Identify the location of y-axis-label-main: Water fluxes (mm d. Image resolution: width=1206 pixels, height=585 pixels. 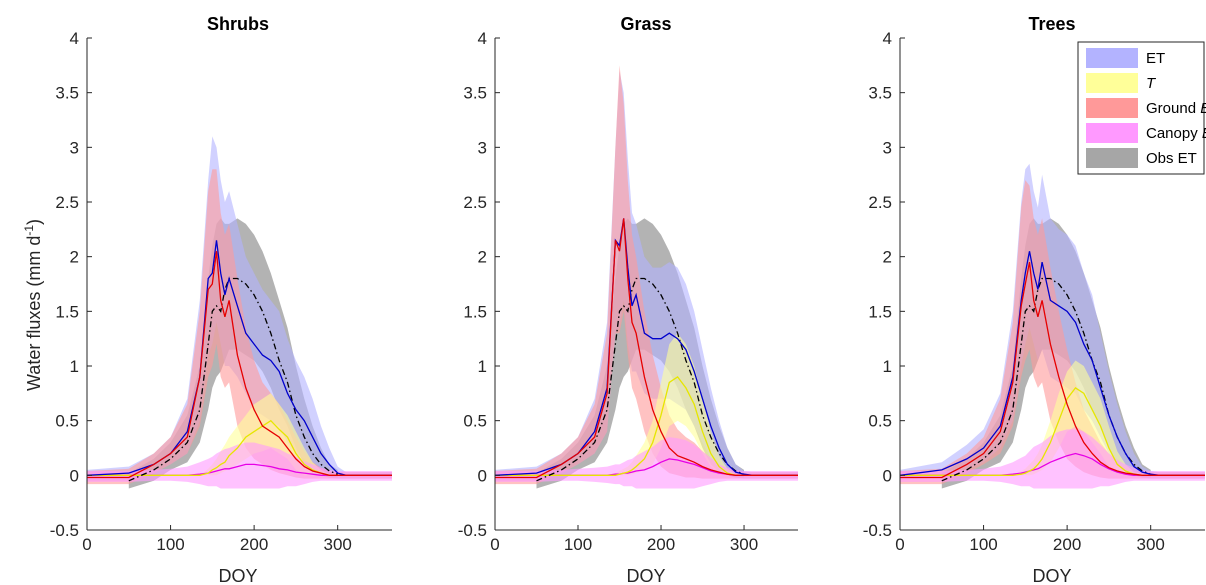
(34, 313).